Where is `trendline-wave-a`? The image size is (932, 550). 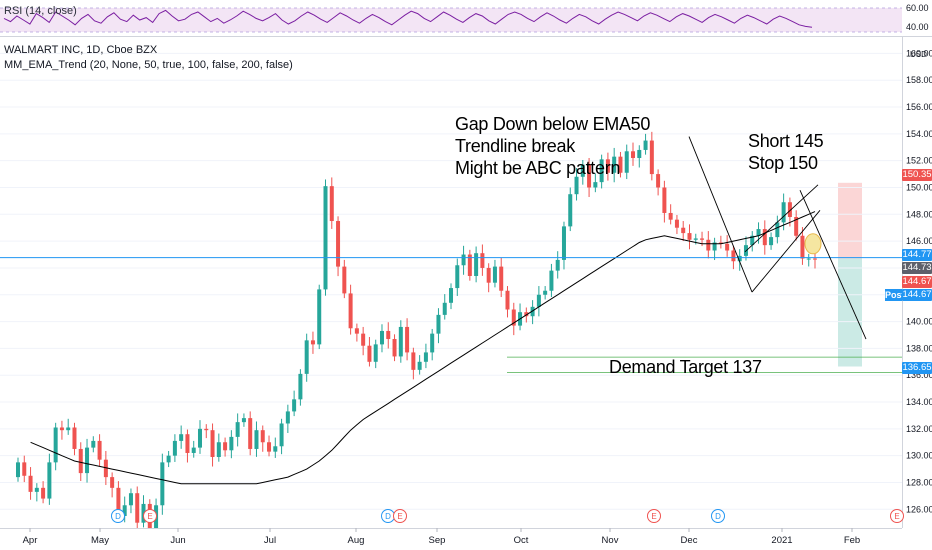 trendline-wave-a is located at coordinates (720, 214).